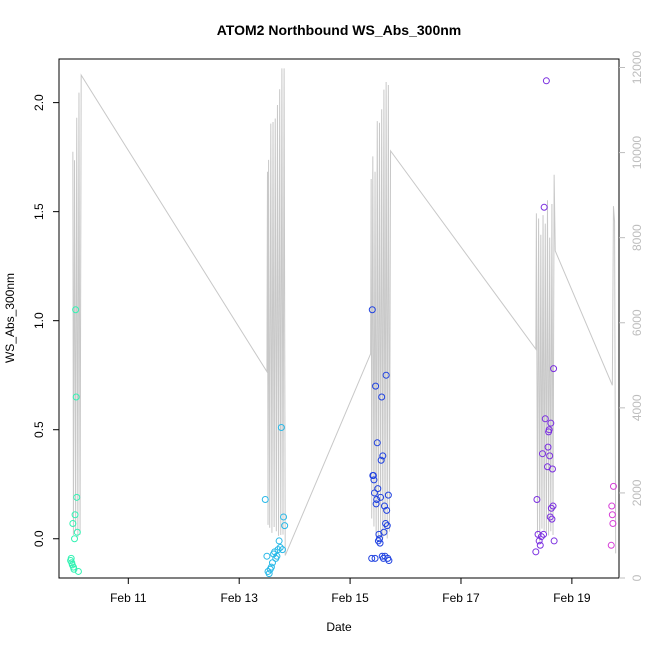  I want to click on x-tick-label: Feb 19, so click(572, 598).